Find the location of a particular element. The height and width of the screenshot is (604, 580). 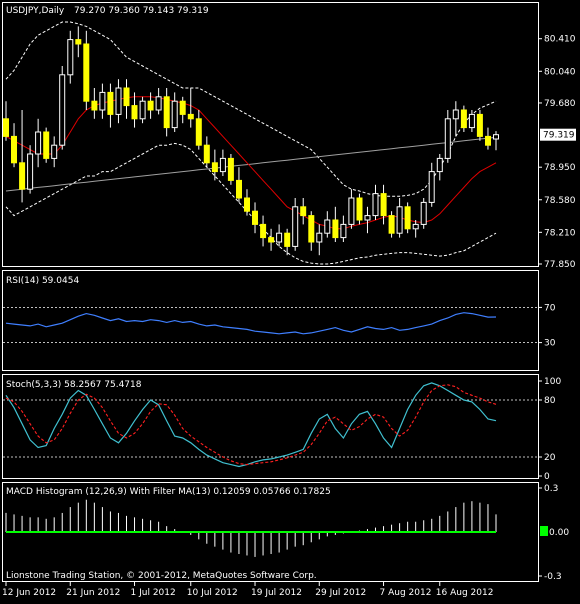

price-tick-label: 80.040 is located at coordinates (560, 72).